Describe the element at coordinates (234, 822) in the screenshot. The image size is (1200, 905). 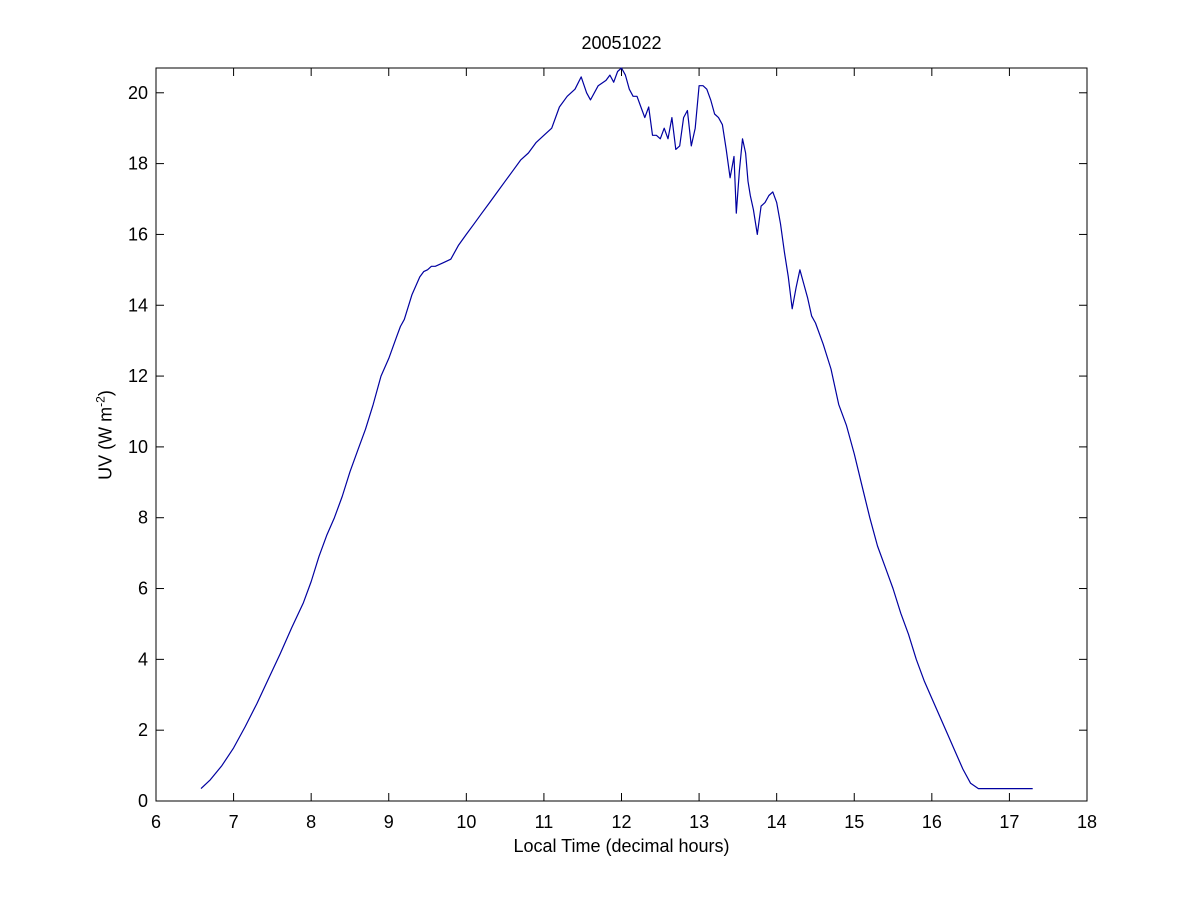
I see `x-tick-label: 7` at that location.